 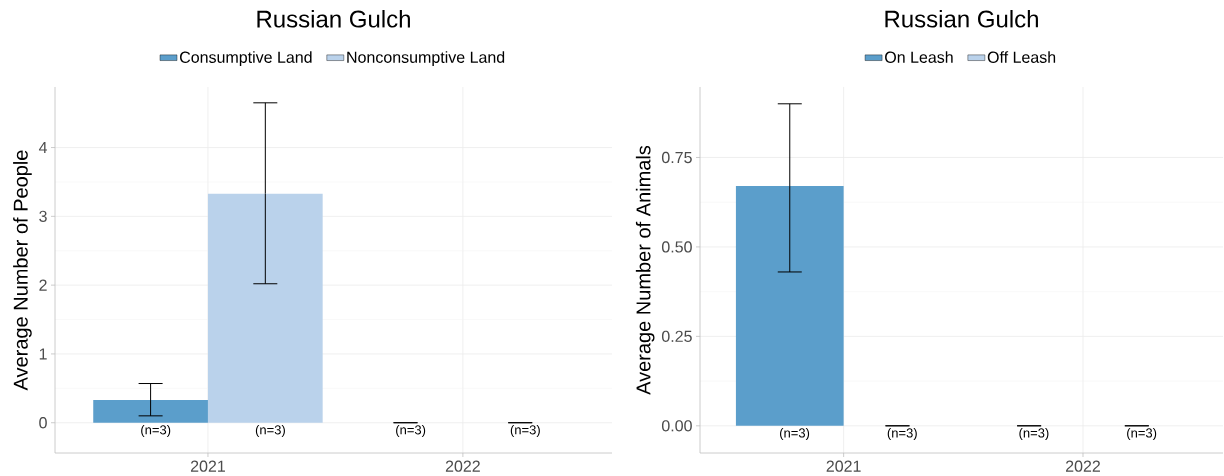 What do you see at coordinates (43, 423) in the screenshot?
I see `y-tick-label: 0` at bounding box center [43, 423].